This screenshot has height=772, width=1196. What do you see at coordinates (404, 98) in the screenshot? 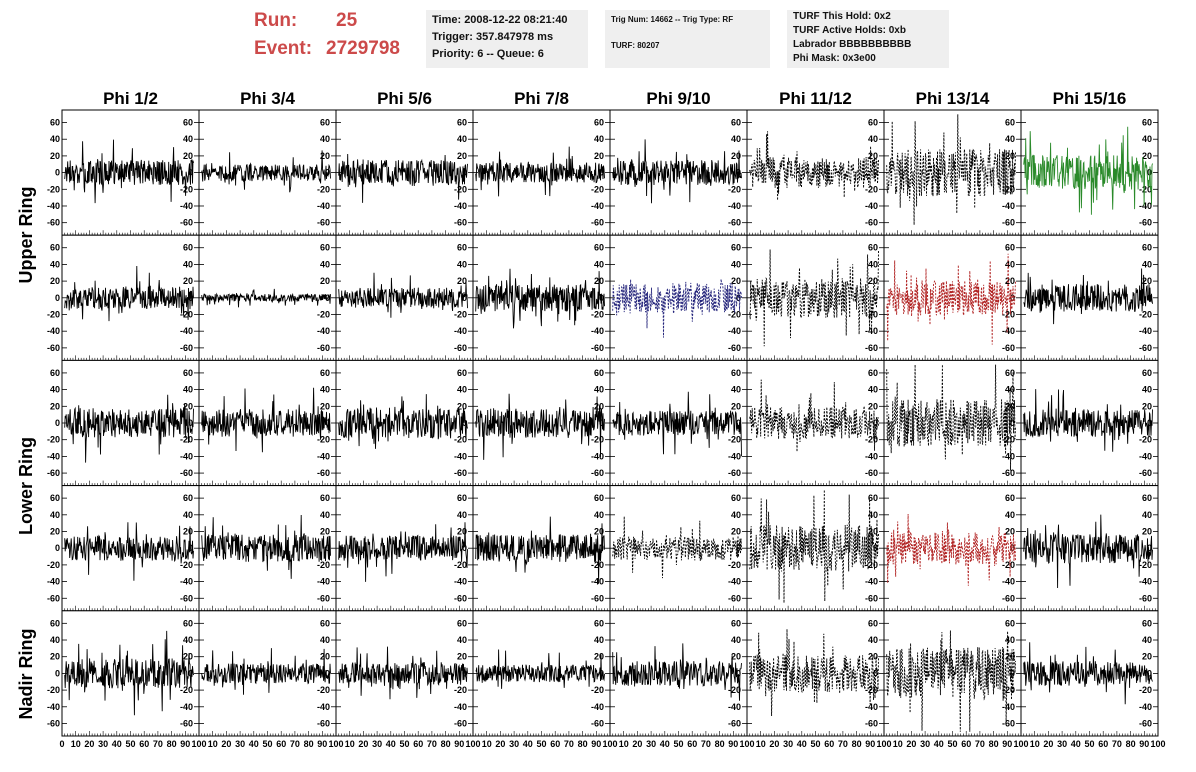
I see `column-title: Phi 5/6` at bounding box center [404, 98].